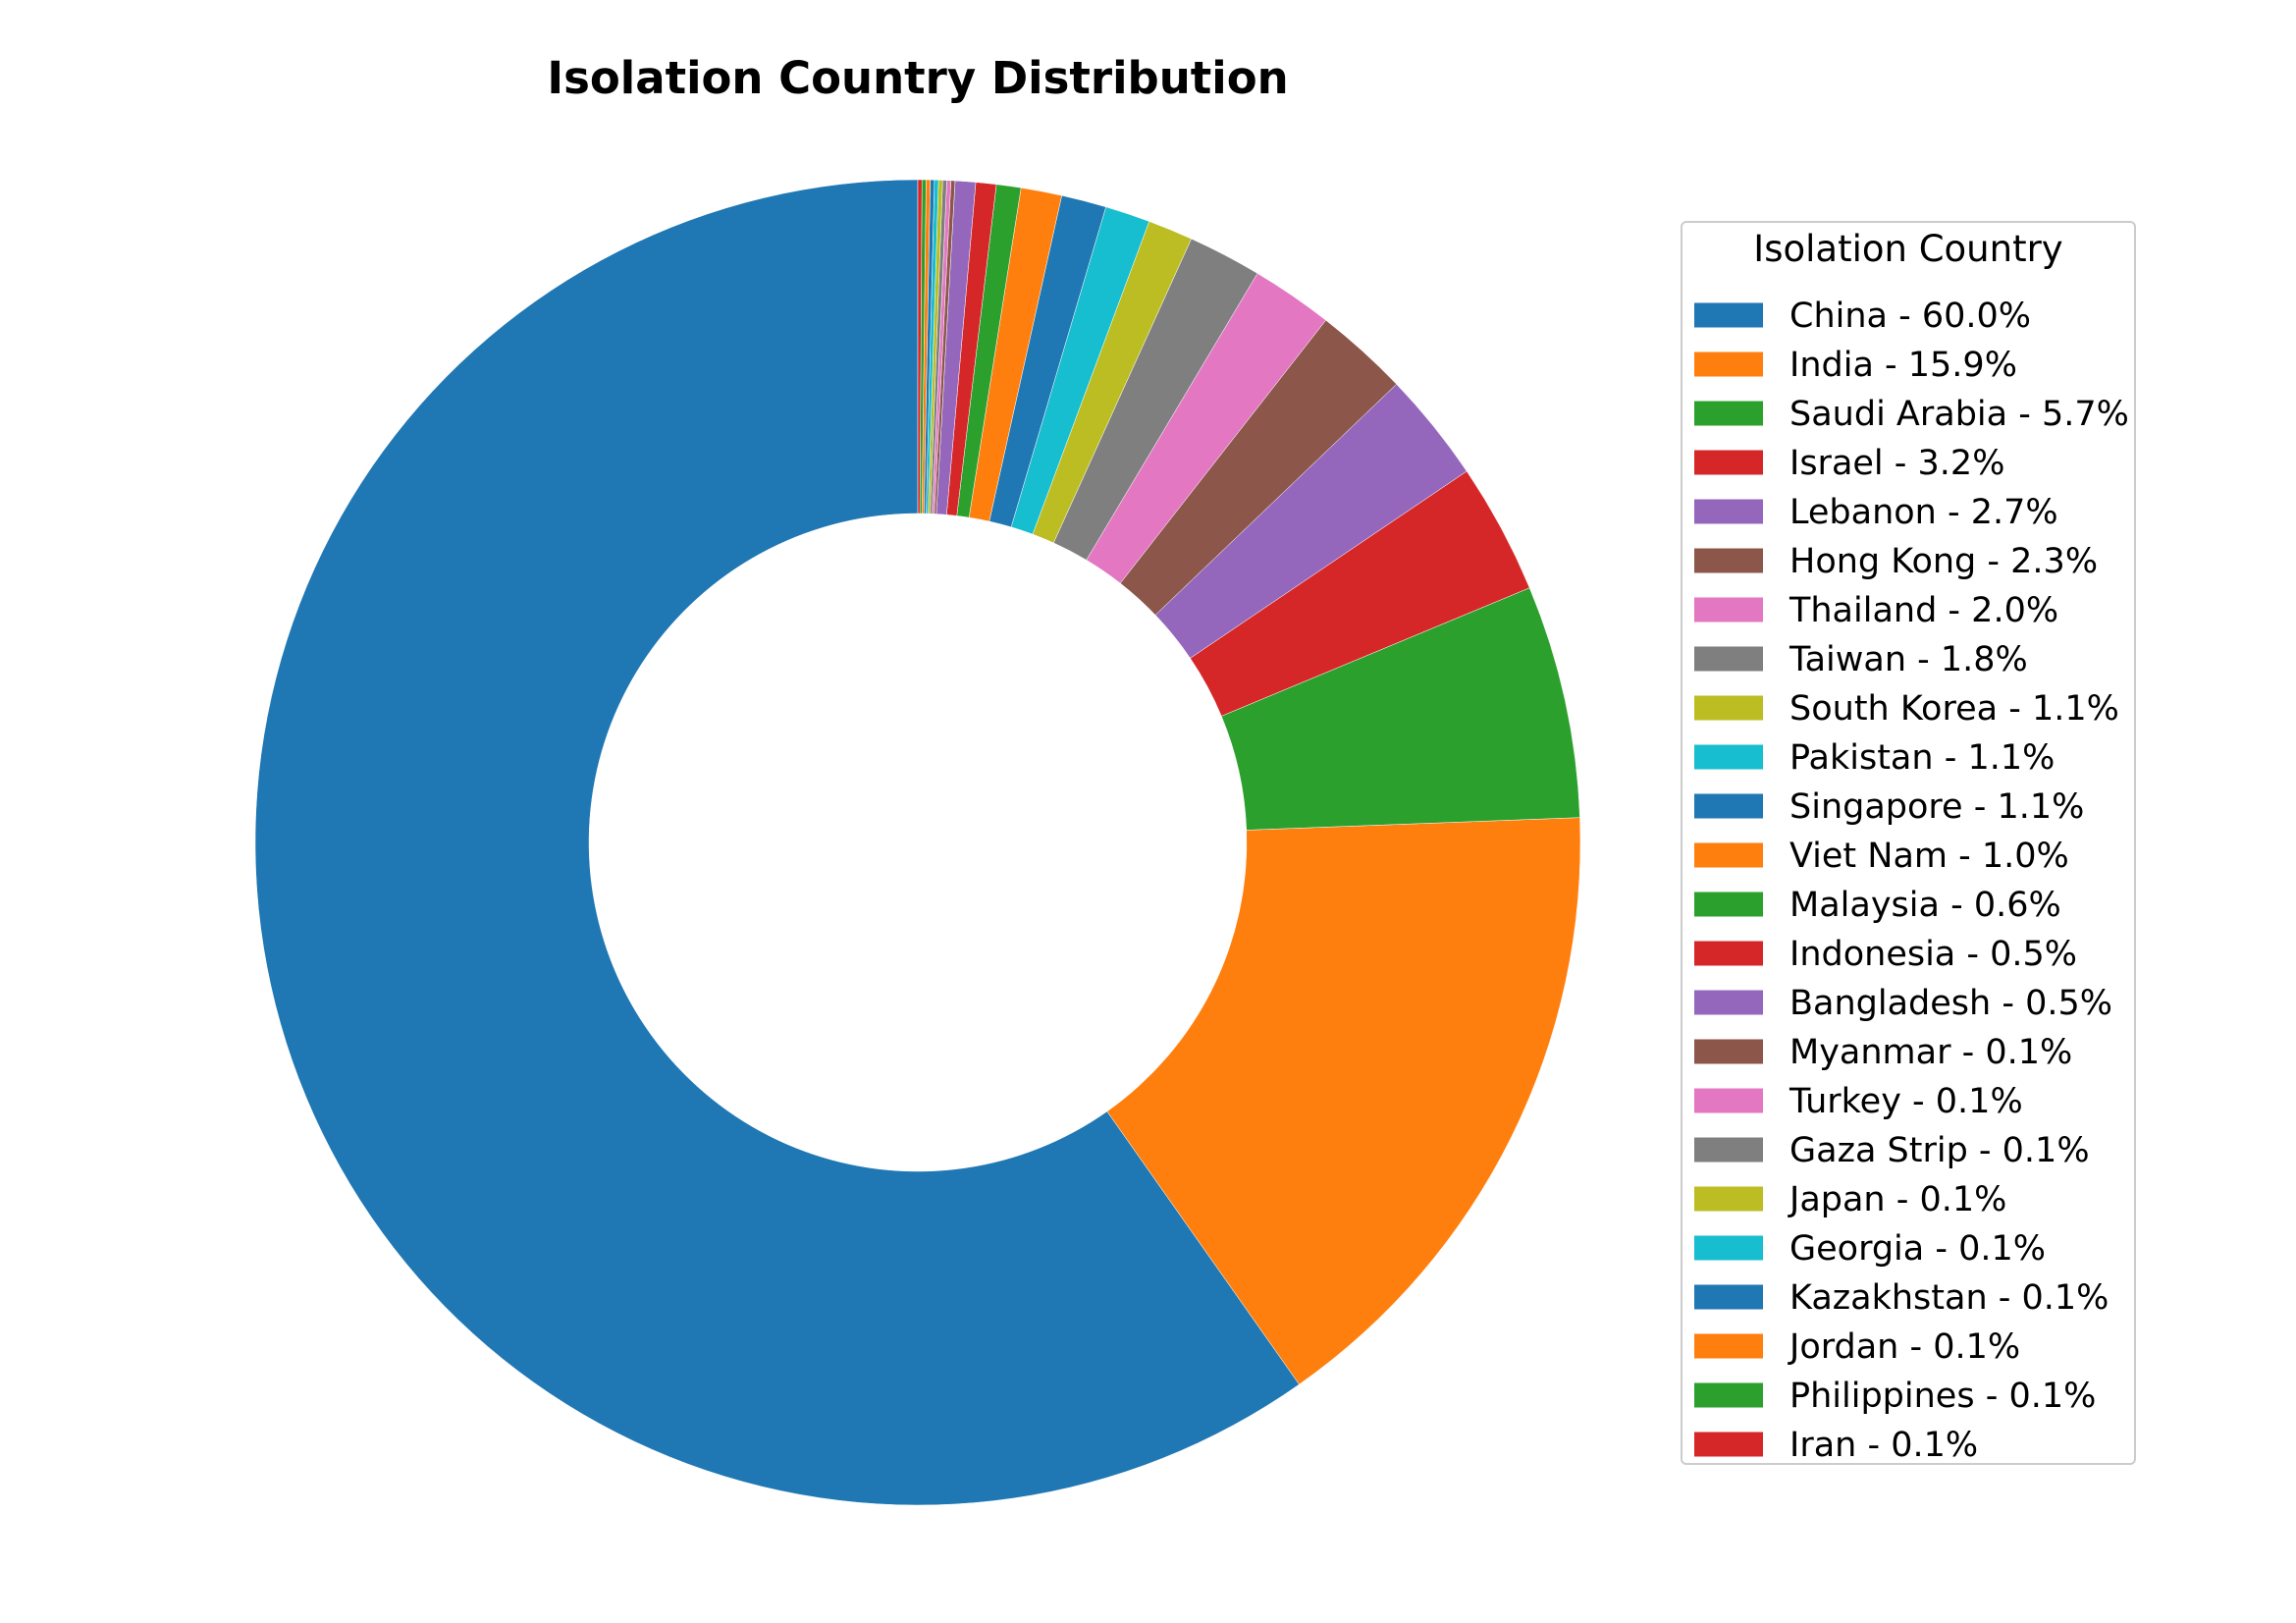 The width and height of the screenshot is (2296, 1623). What do you see at coordinates (1728, 462) in the screenshot?
I see `legend-swatch-israel` at bounding box center [1728, 462].